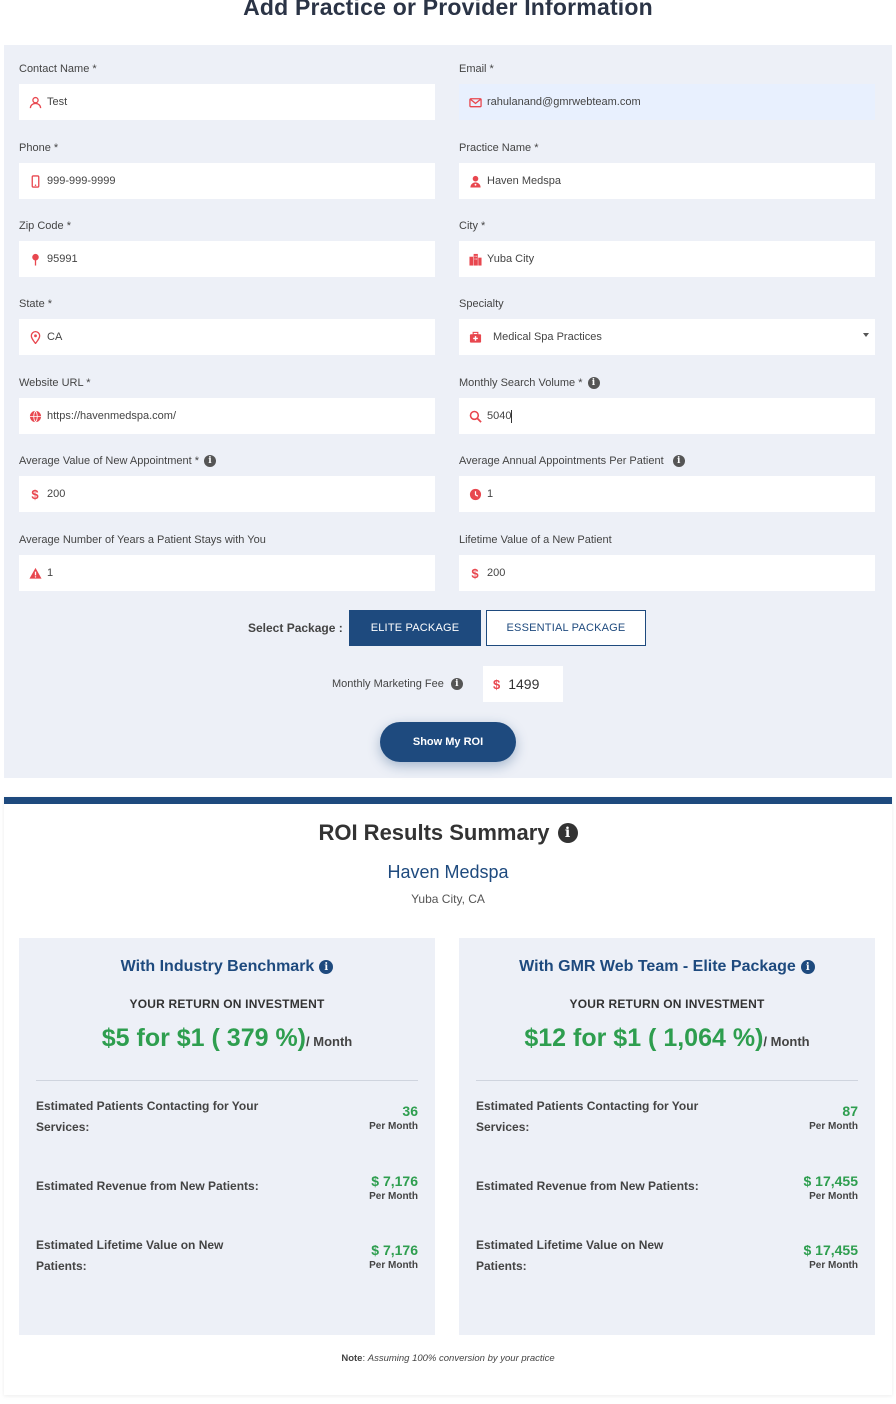 The width and height of the screenshot is (896, 1404). I want to click on note-label: Note, so click(352, 1358).